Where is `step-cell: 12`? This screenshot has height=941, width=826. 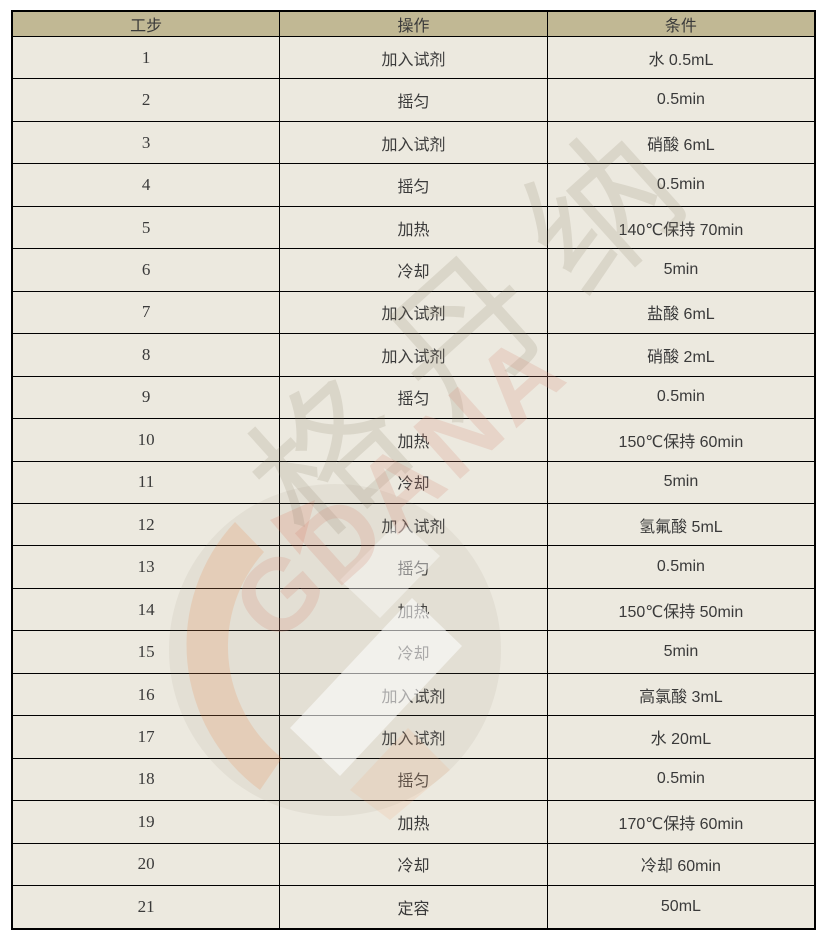
step-cell: 12 is located at coordinates (146, 524).